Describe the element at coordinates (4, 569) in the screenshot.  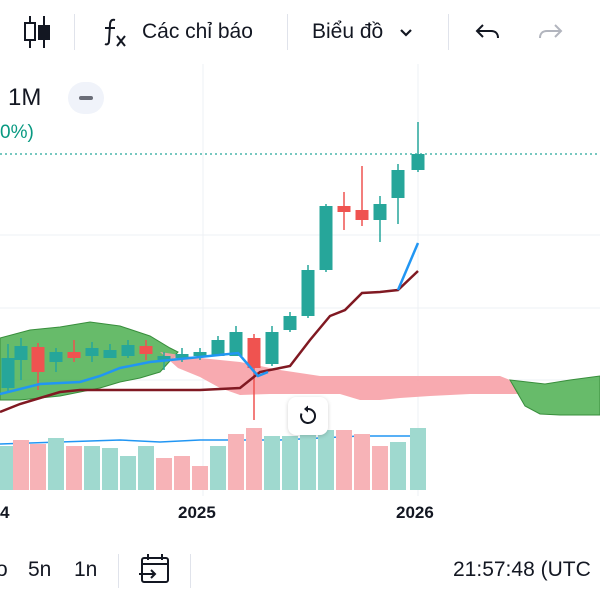
I see `range-button: o` at that location.